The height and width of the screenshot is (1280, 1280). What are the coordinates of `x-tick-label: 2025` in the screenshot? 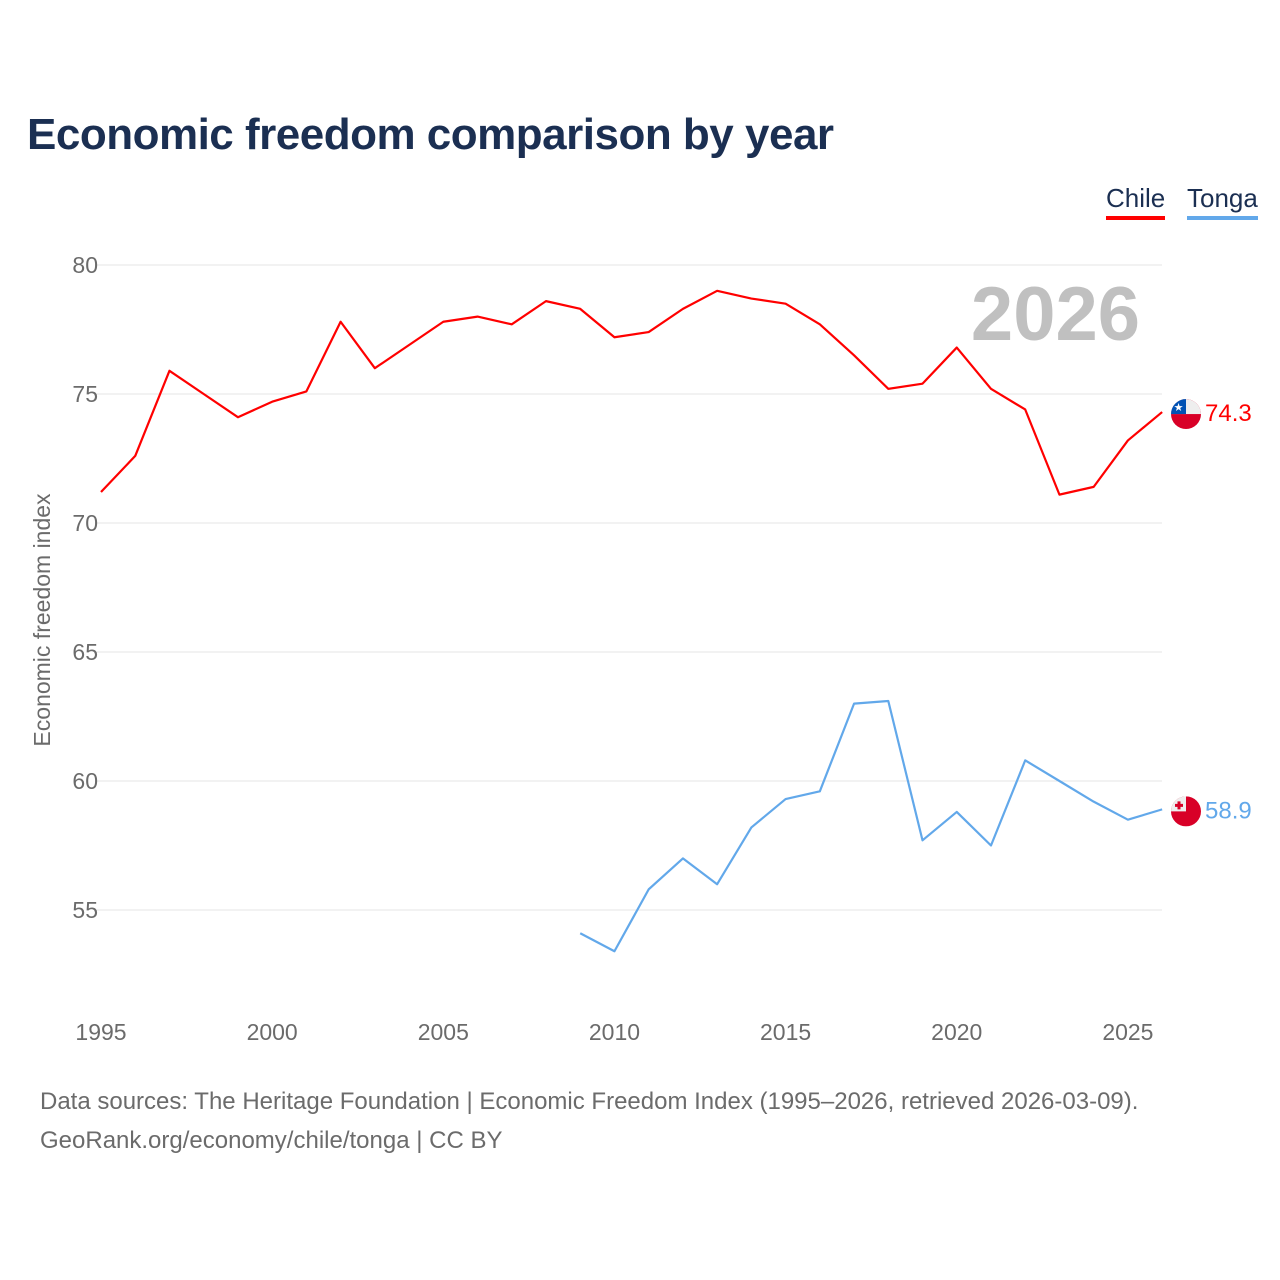 It's located at (1127, 1032).